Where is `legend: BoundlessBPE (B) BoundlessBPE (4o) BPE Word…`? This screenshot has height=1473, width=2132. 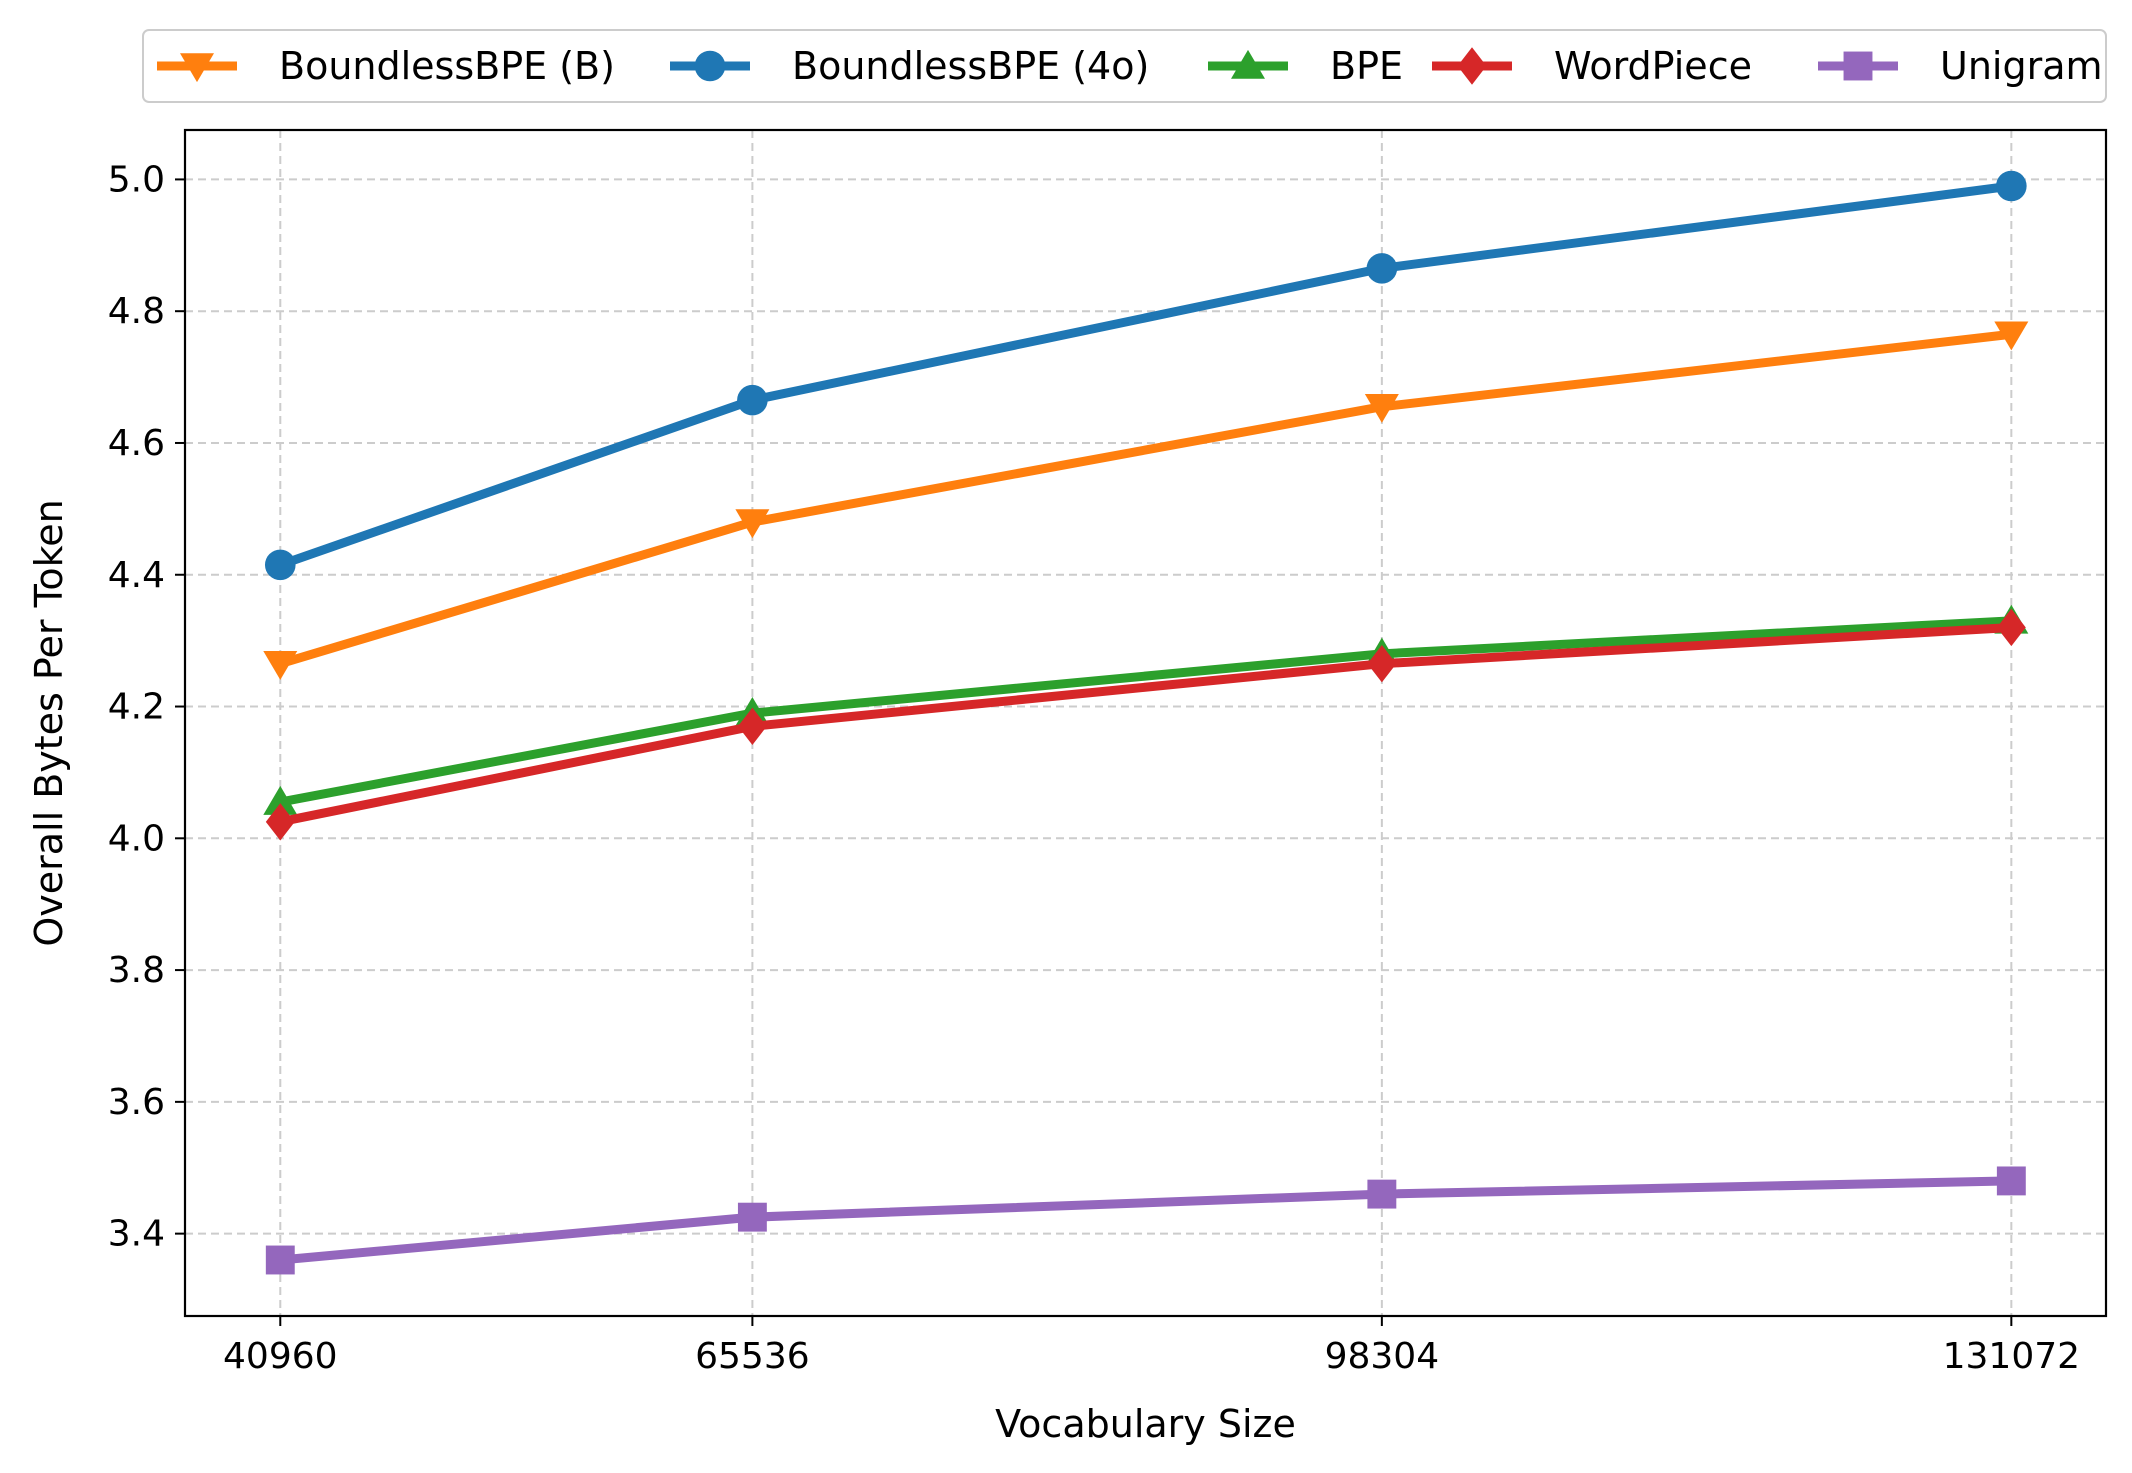
legend: BoundlessBPE (B) BoundlessBPE (4o) BPE Word… is located at coordinates (1124, 66).